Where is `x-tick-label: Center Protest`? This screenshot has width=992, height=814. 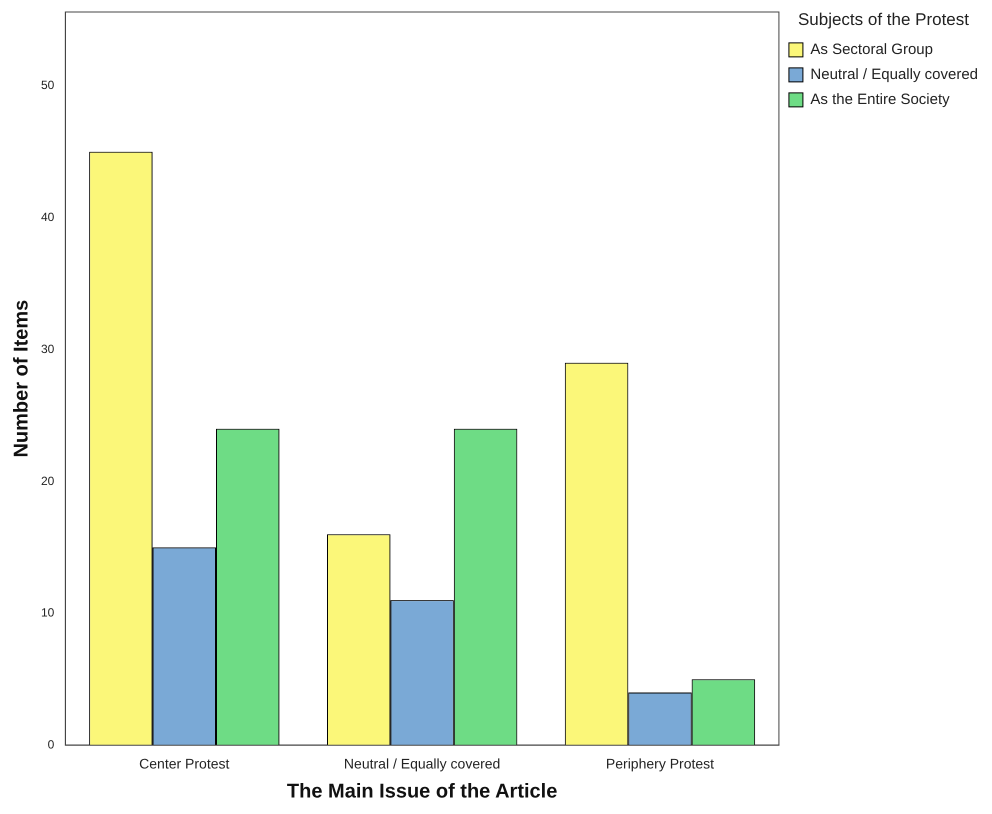 x-tick-label: Center Protest is located at coordinates (184, 763).